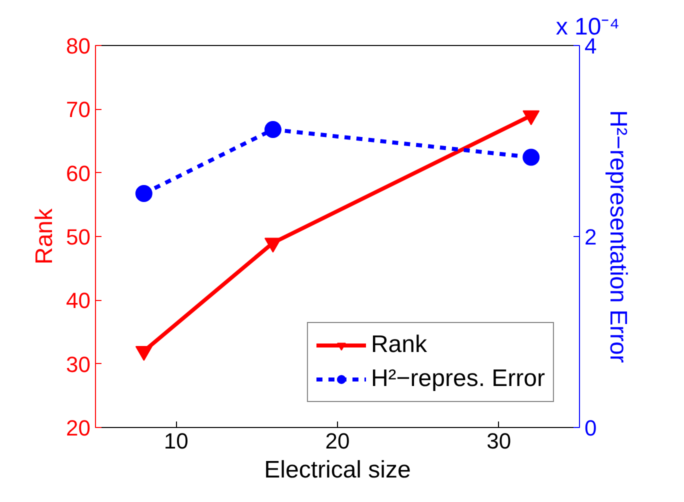 This screenshot has height=502, width=684. What do you see at coordinates (398, 345) in the screenshot?
I see `legend-label: Rank` at bounding box center [398, 345].